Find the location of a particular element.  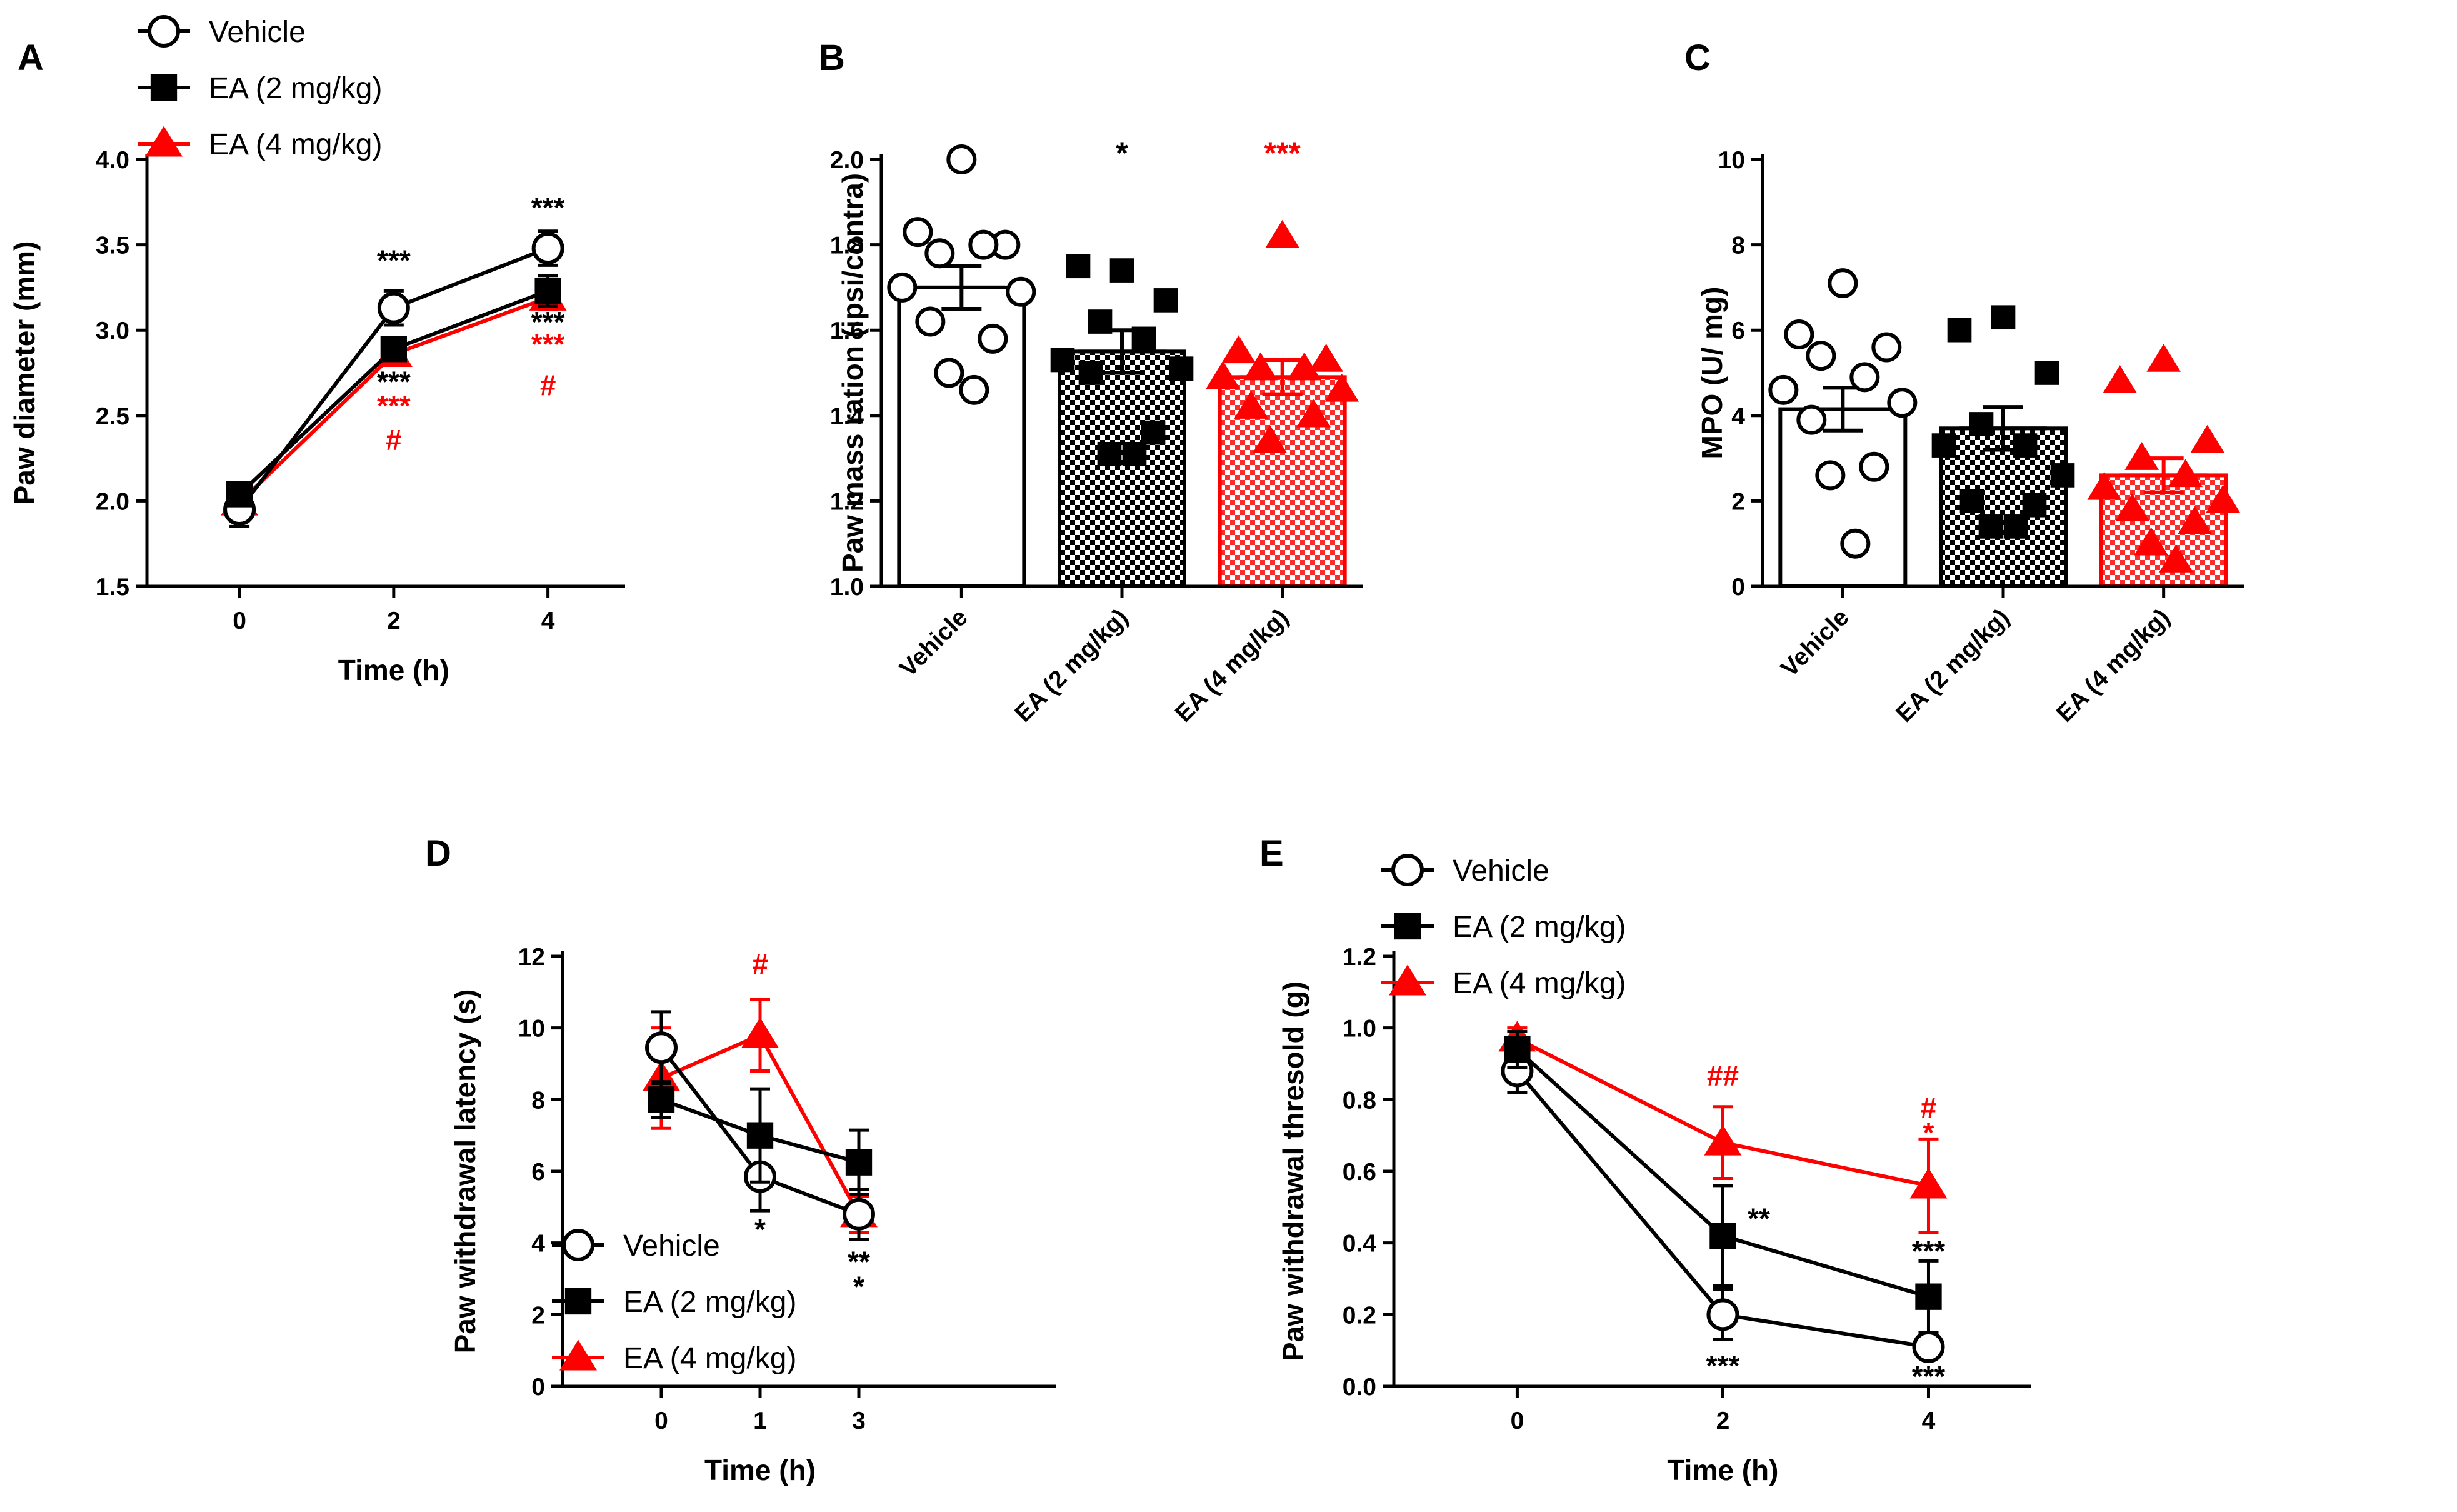

y-tick-label: 0.2 is located at coordinates (1359, 1315).